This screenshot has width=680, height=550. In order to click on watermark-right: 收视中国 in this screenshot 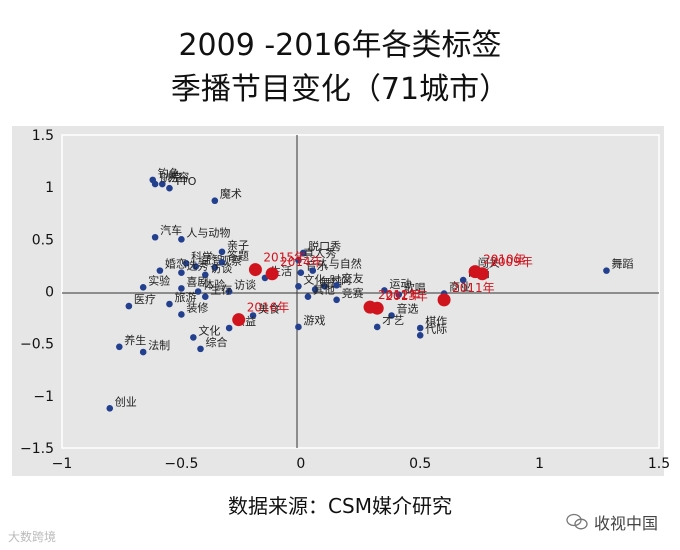, I will do `click(612, 522)`.